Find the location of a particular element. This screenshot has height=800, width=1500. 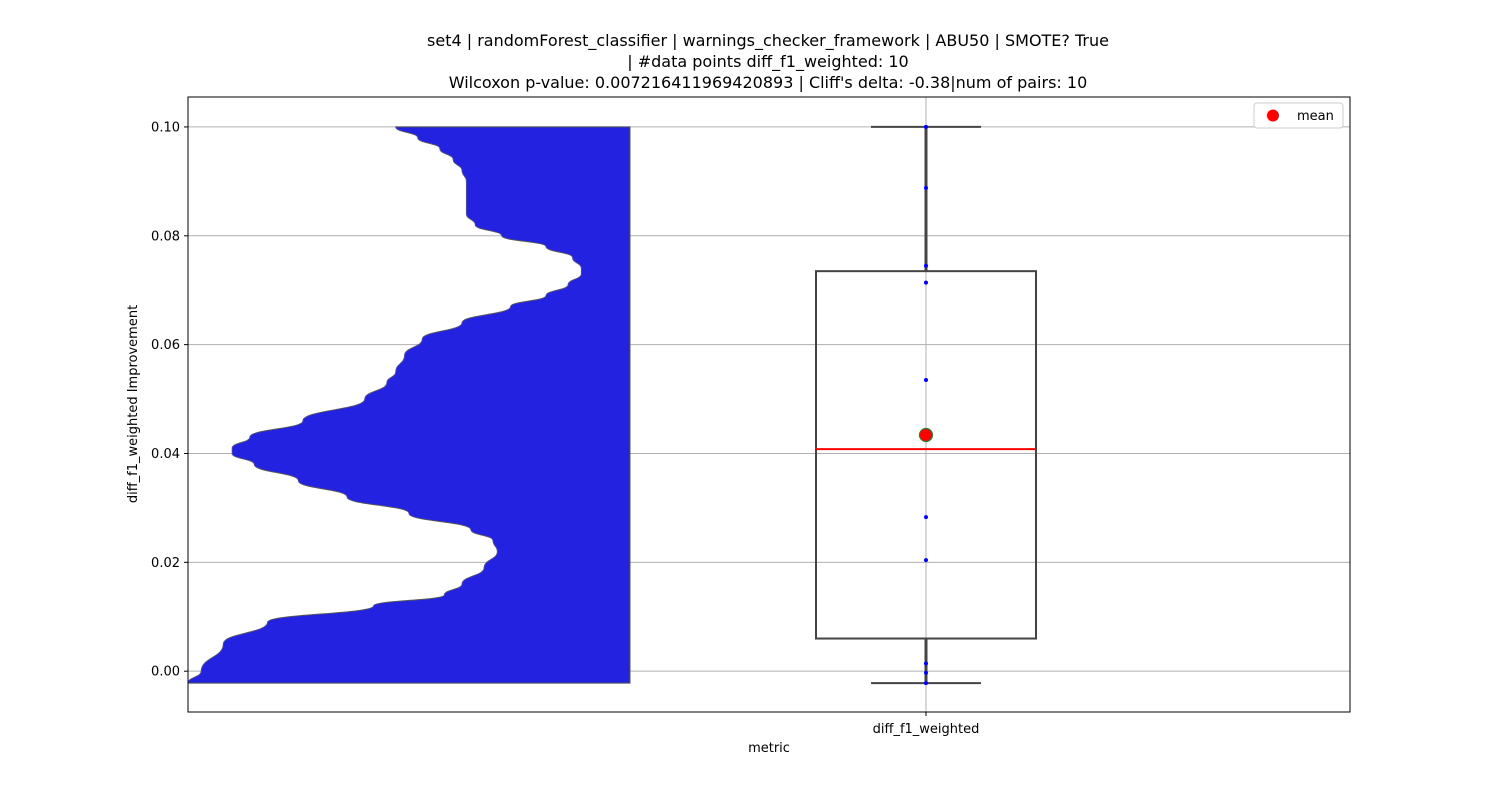

x-axis-label: metric is located at coordinates (769, 748).